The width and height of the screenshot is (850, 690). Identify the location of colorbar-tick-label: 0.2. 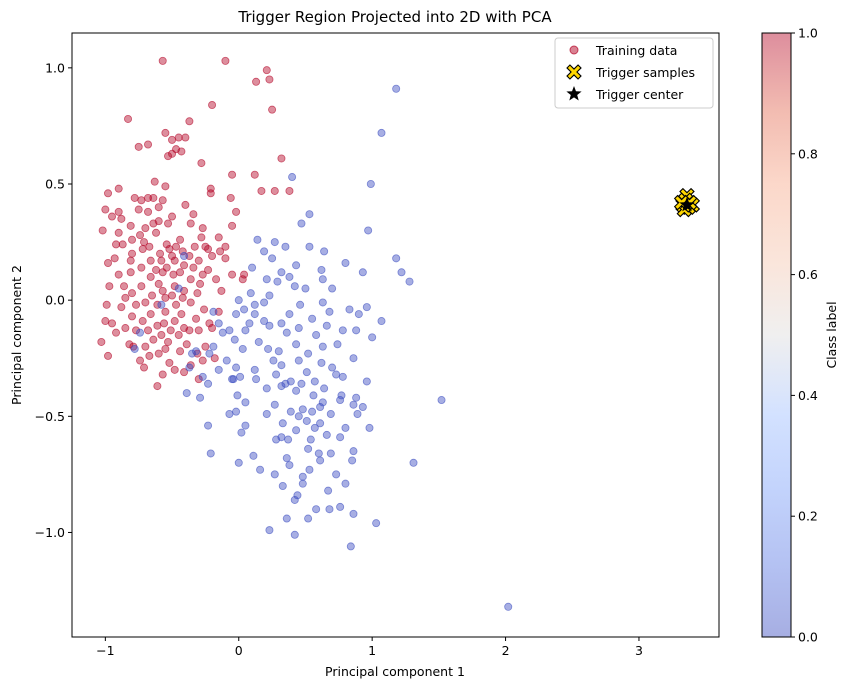
(808, 516).